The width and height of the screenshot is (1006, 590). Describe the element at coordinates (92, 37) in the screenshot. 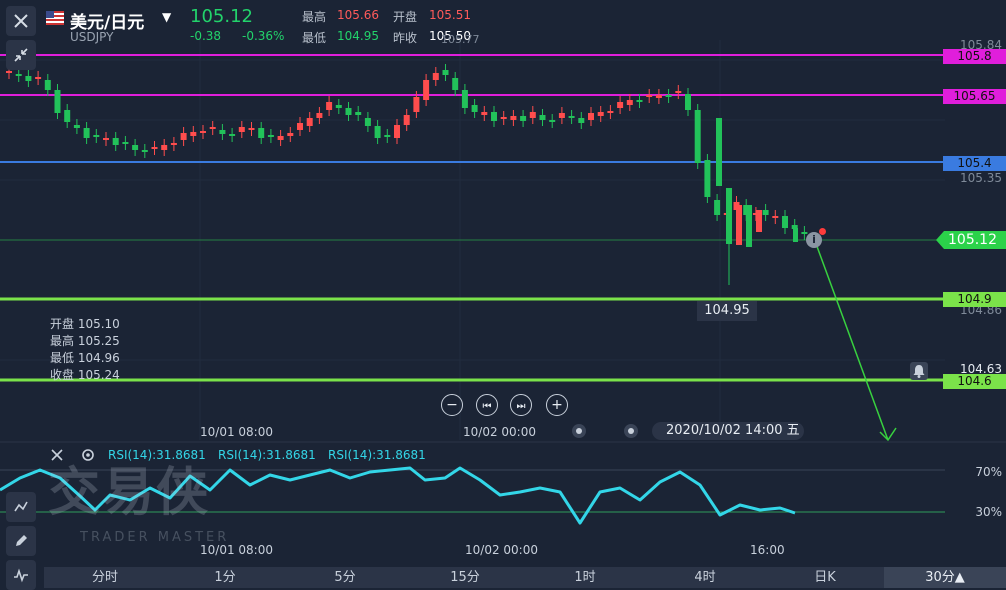

I see `symbol-code: USDJPY` at that location.